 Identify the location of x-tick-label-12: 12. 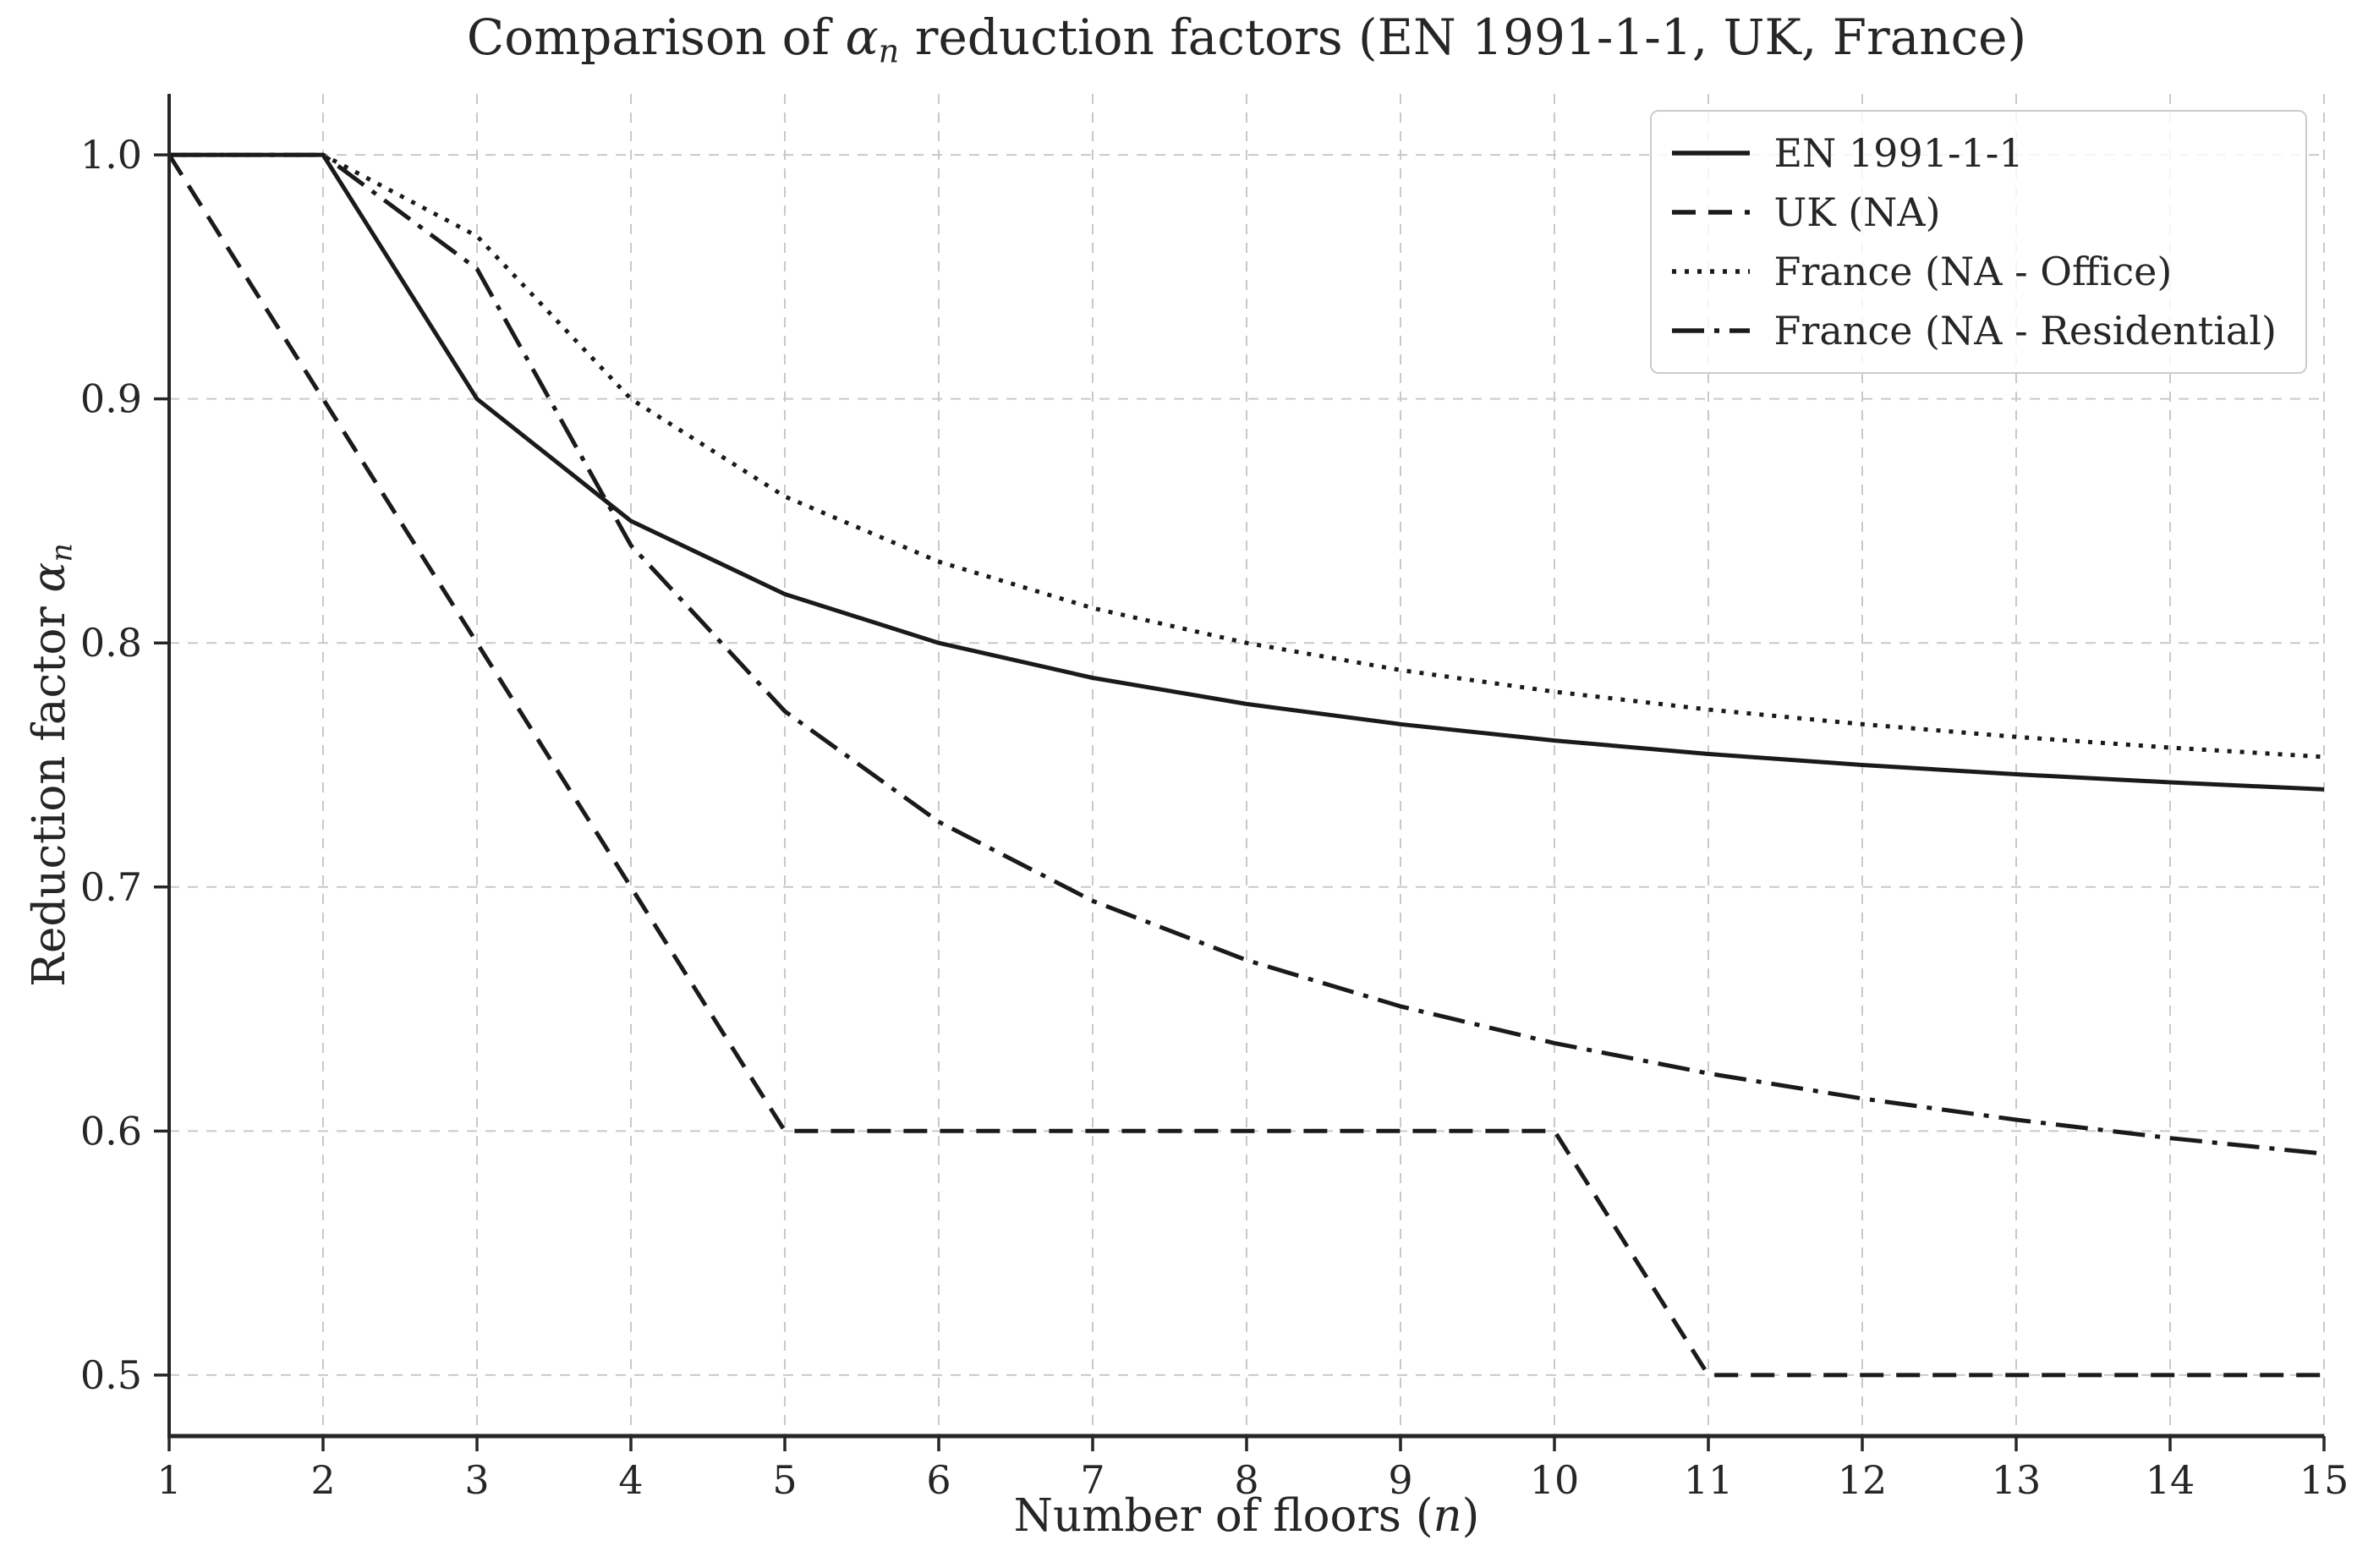
(1863, 1480).